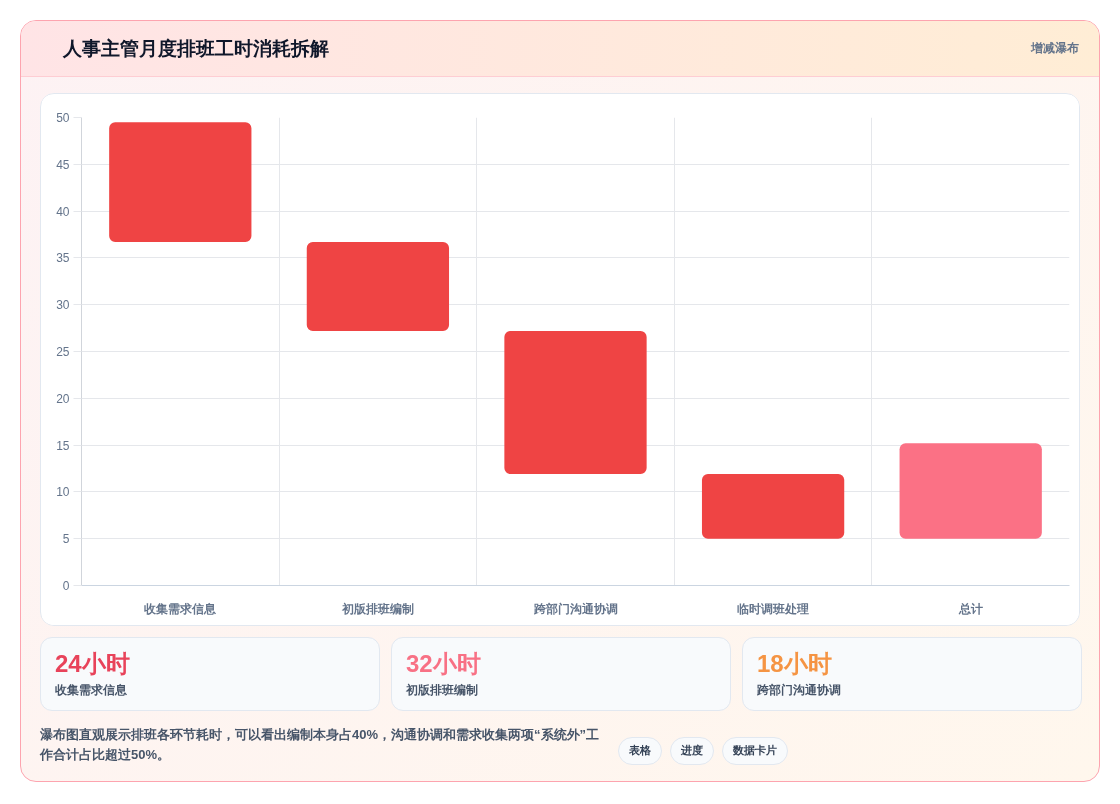 This screenshot has width=1120, height=804. What do you see at coordinates (63, 398) in the screenshot?
I see `y-tick-label: 20` at bounding box center [63, 398].